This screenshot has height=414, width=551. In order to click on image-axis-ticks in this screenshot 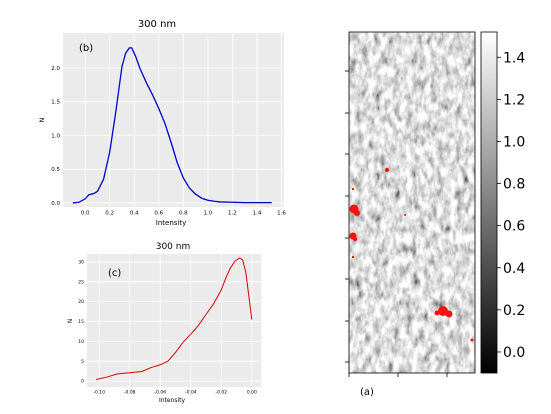, I will do `click(396, 223)`.